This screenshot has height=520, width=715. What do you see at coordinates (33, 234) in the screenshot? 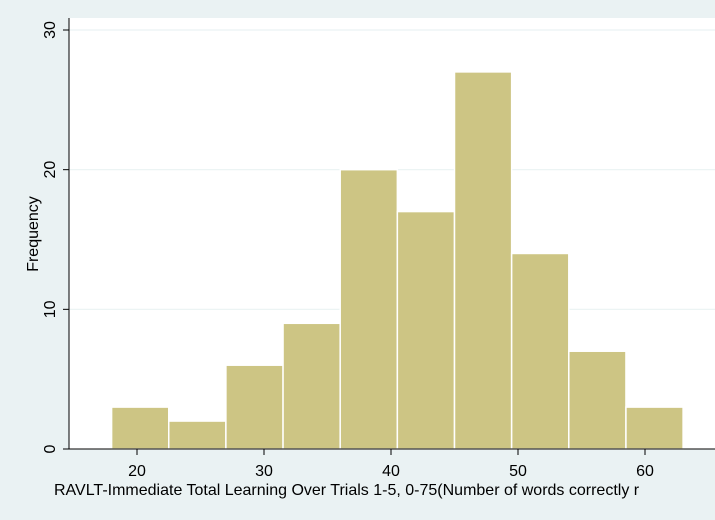
I see `y-axis-title: Frequency` at bounding box center [33, 234].